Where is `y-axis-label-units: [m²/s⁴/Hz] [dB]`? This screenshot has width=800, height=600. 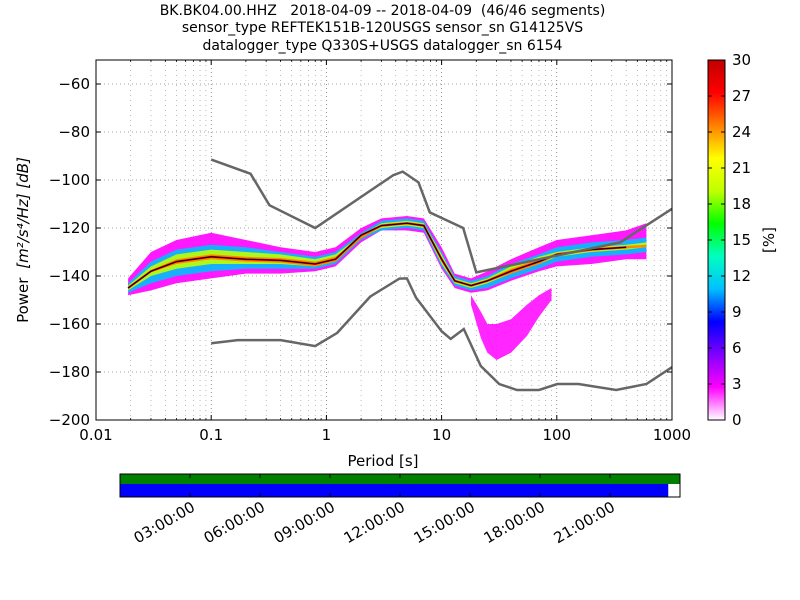 y-axis-label-units: [m²/s⁴/Hz] [dB] is located at coordinates (23, 213).